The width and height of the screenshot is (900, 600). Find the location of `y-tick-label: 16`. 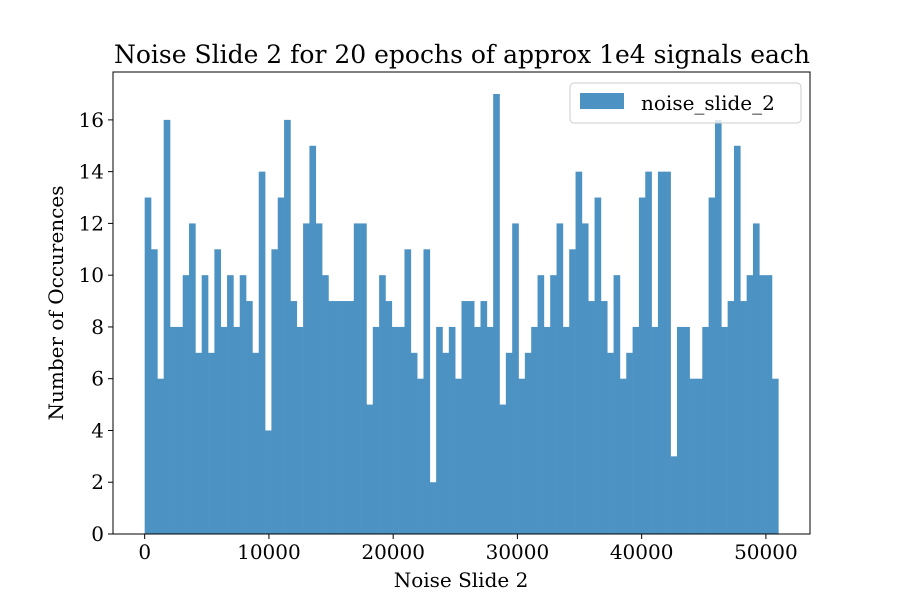

y-tick-label: 16 is located at coordinates (91, 120).